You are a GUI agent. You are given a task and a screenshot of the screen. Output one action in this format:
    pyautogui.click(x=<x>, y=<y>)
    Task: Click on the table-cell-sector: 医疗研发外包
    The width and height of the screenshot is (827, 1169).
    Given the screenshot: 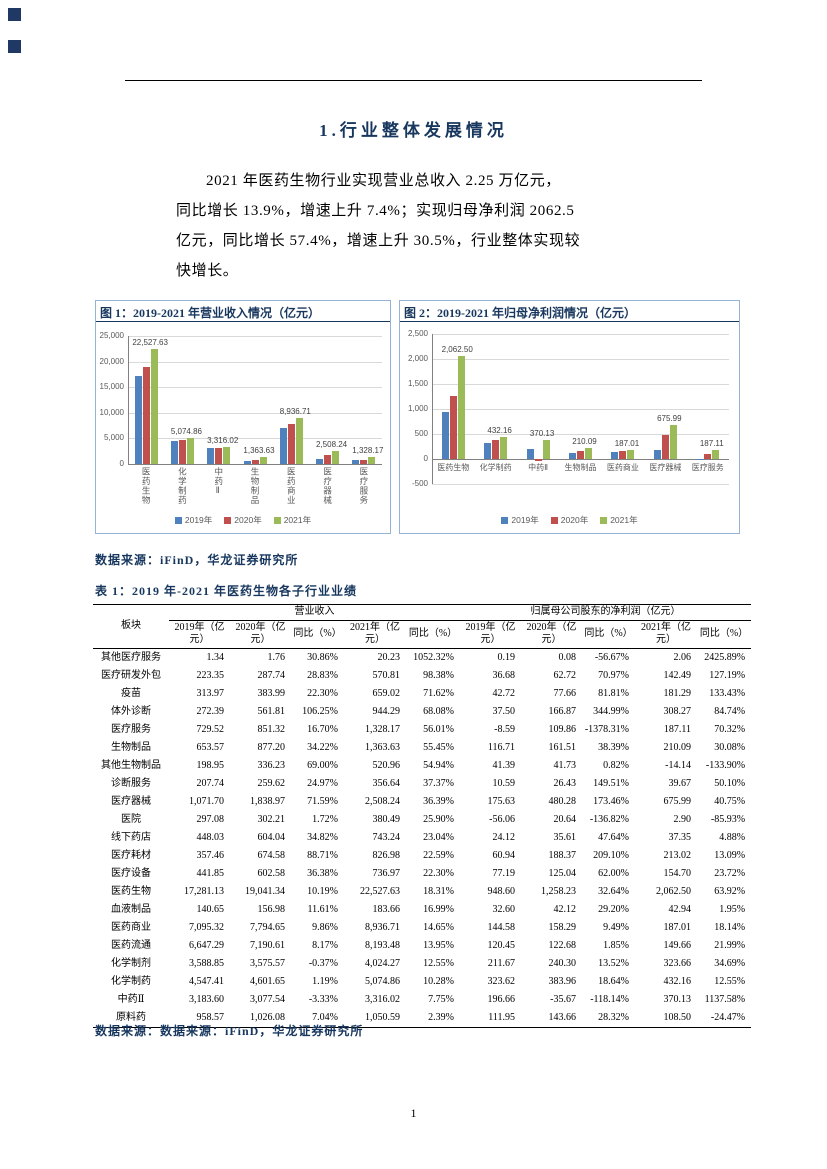 What is the action you would take?
    pyautogui.click(x=131, y=675)
    